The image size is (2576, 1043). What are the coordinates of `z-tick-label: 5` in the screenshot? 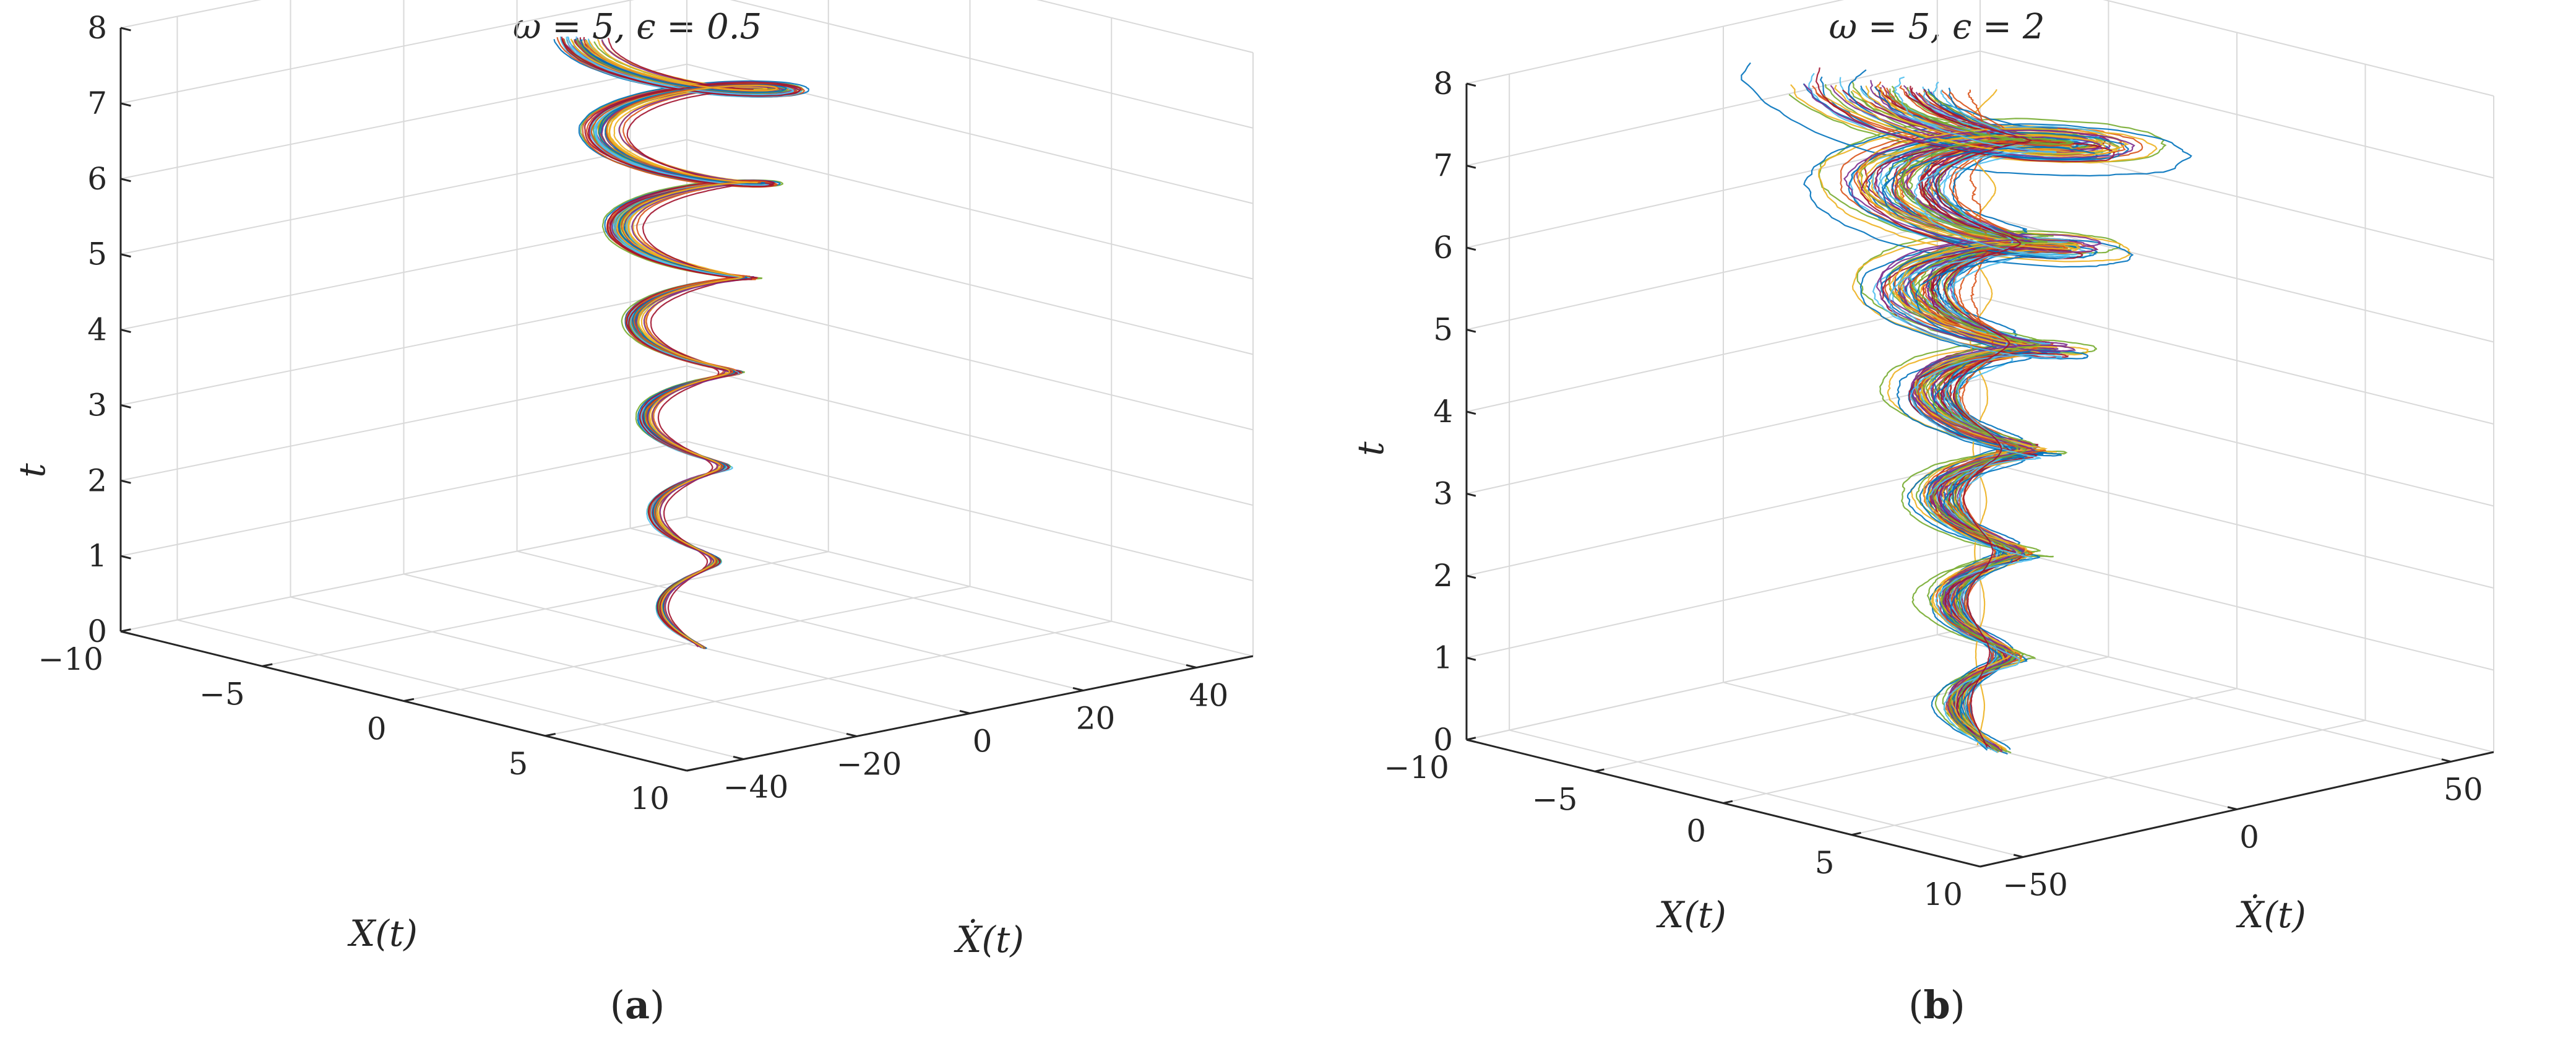 It's located at (1443, 330).